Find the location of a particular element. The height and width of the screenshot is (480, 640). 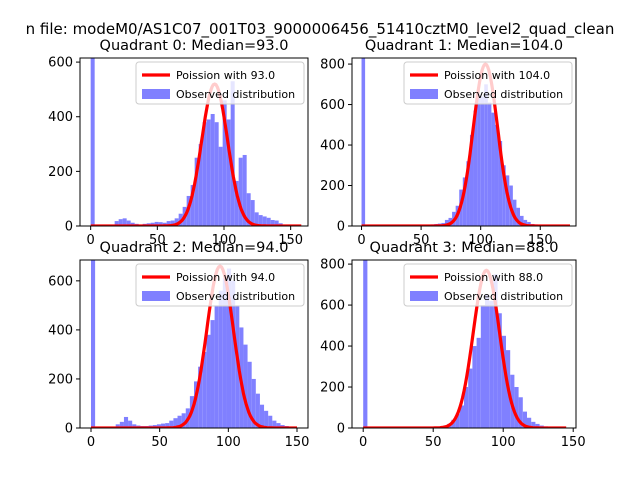

legend-box is located at coordinates (488, 83).